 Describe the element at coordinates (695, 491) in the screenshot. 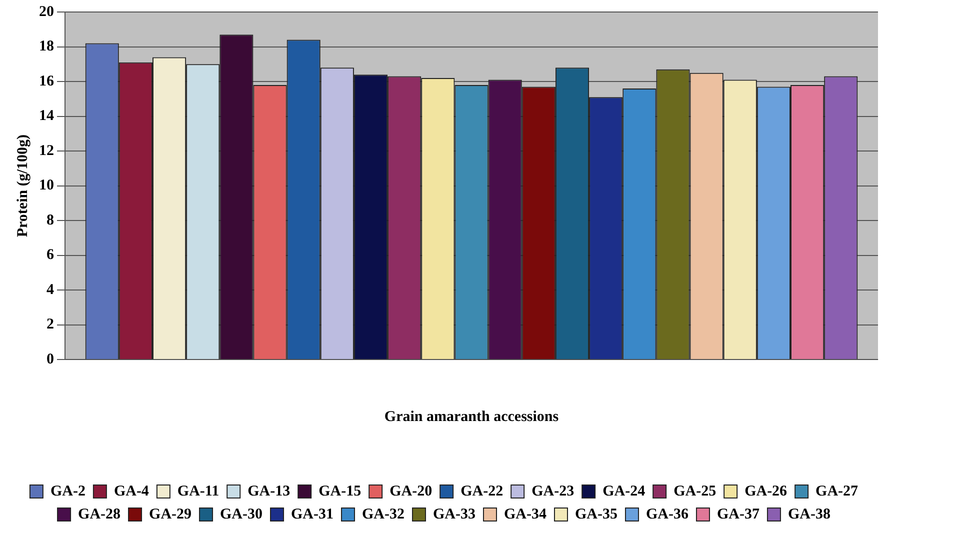

I see `legend-label: GA-25` at that location.